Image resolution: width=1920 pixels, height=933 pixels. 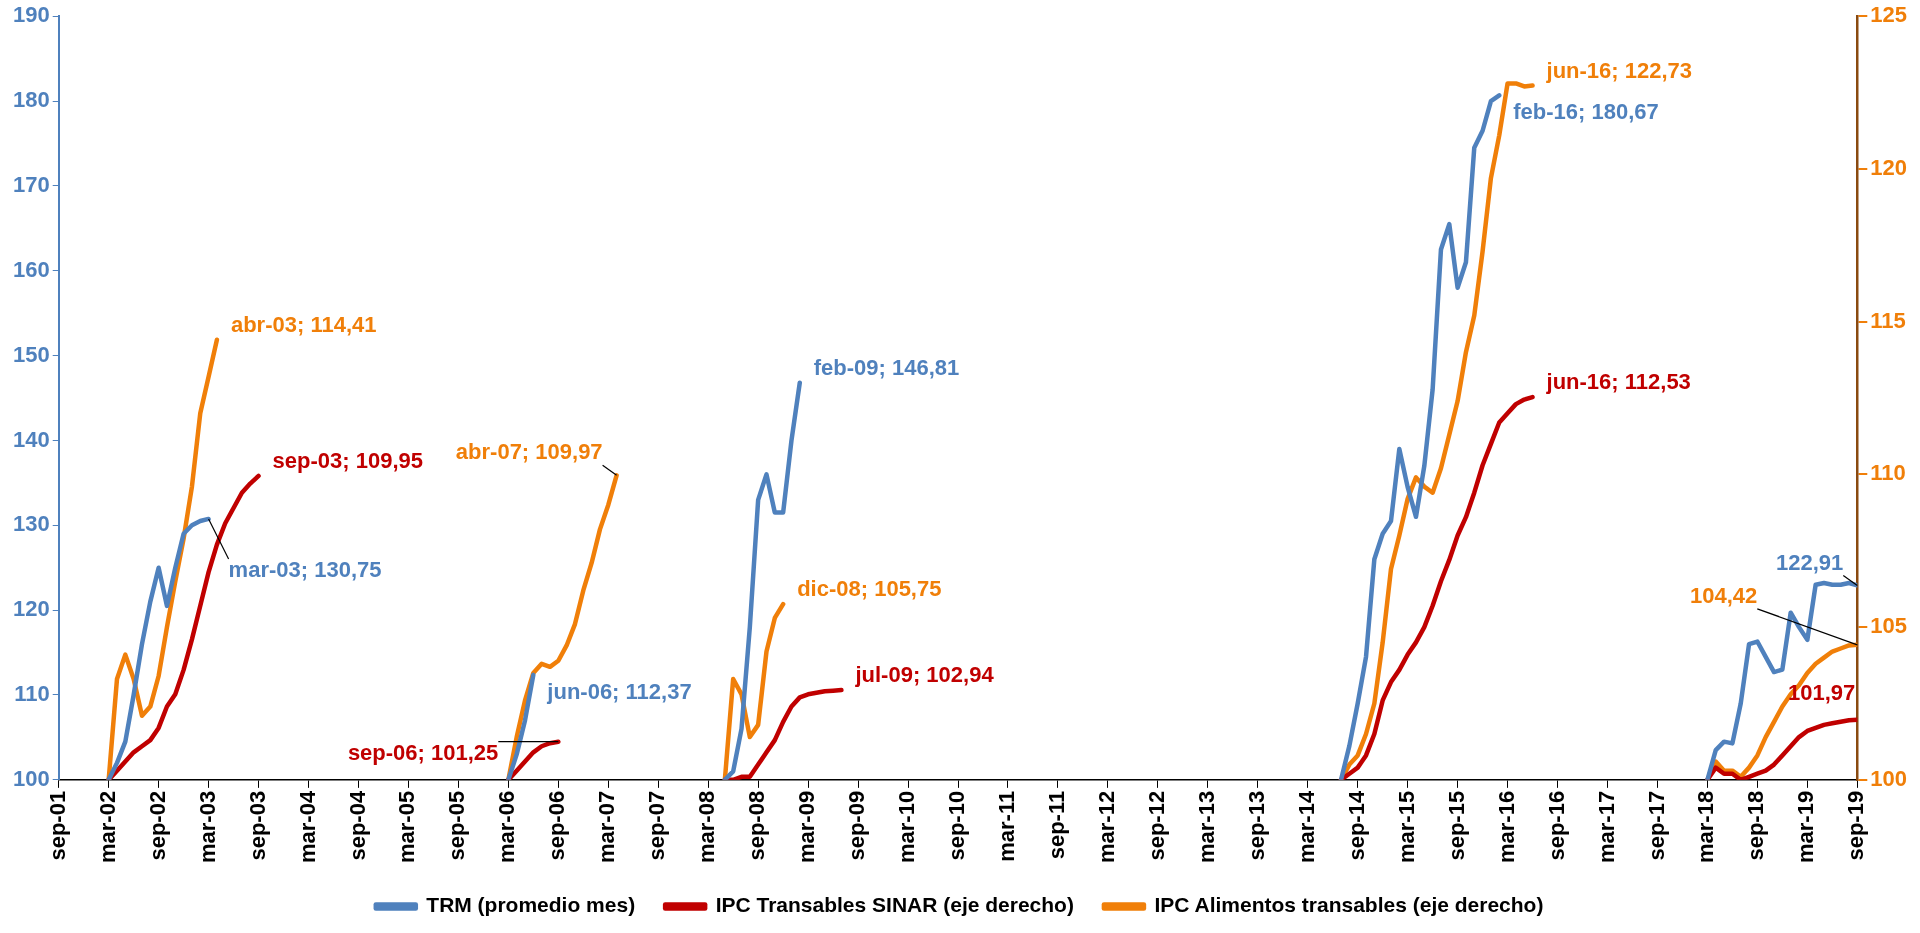 I want to click on x-tick-label: mar-11, so click(x=1007, y=826).